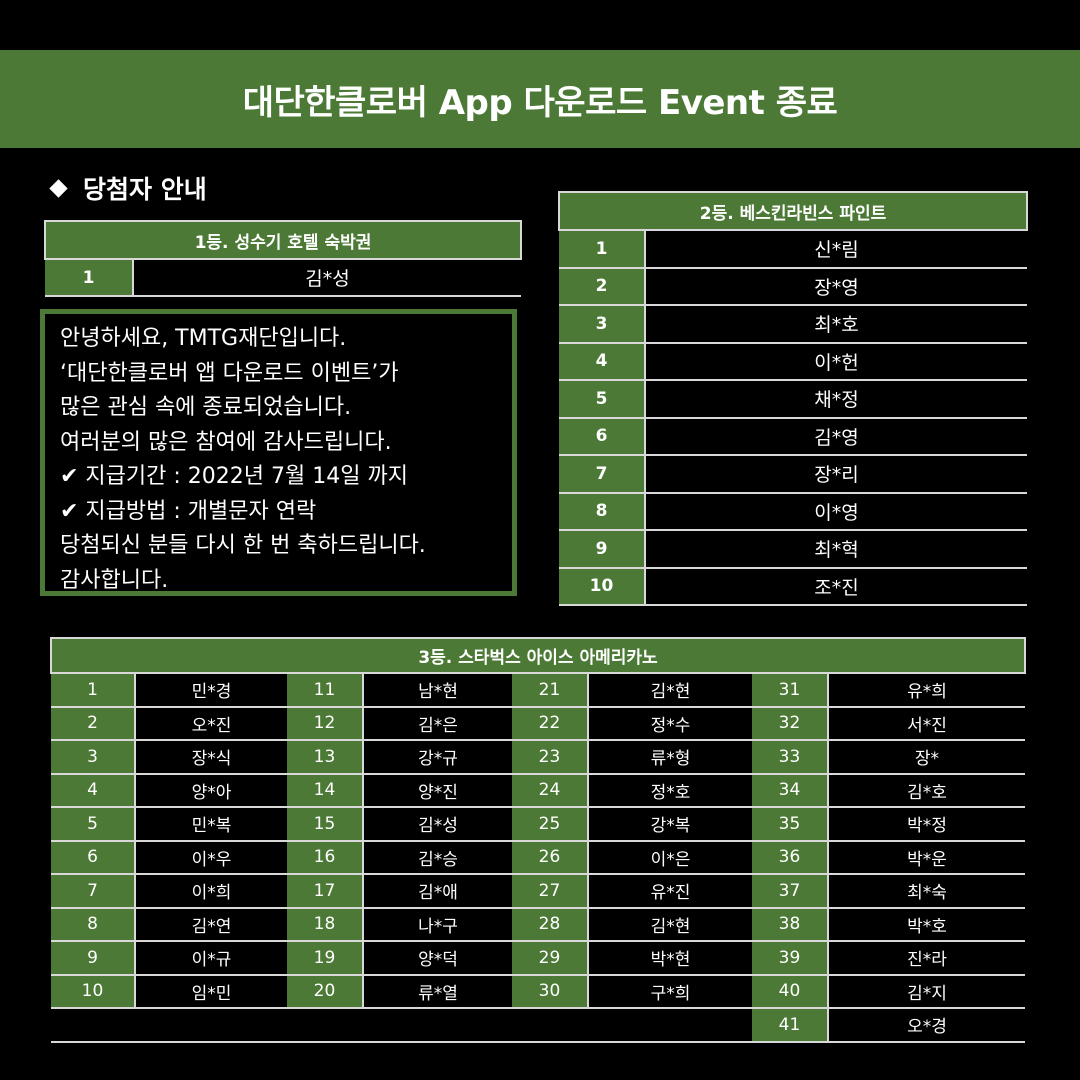 This screenshot has width=1080, height=1080. Describe the element at coordinates (283, 278) in the screenshot. I see `table-row: 1 김*성` at that location.